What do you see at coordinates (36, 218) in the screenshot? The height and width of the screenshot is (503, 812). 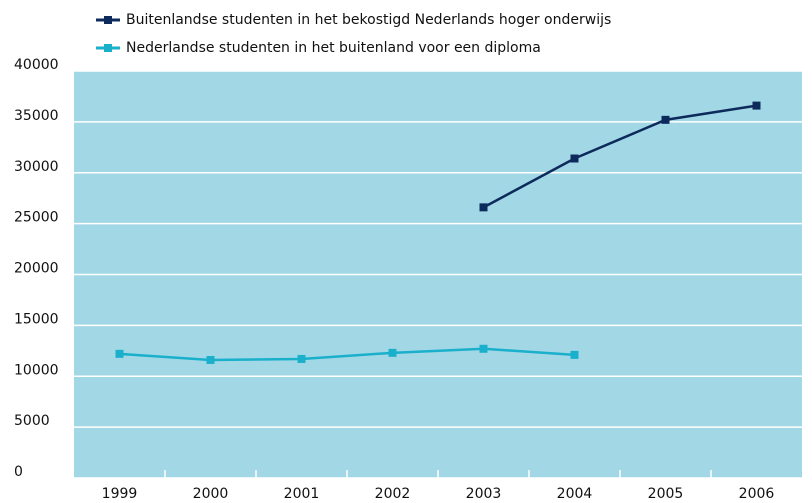 I see `y-tick-label: 25000` at bounding box center [36, 218].